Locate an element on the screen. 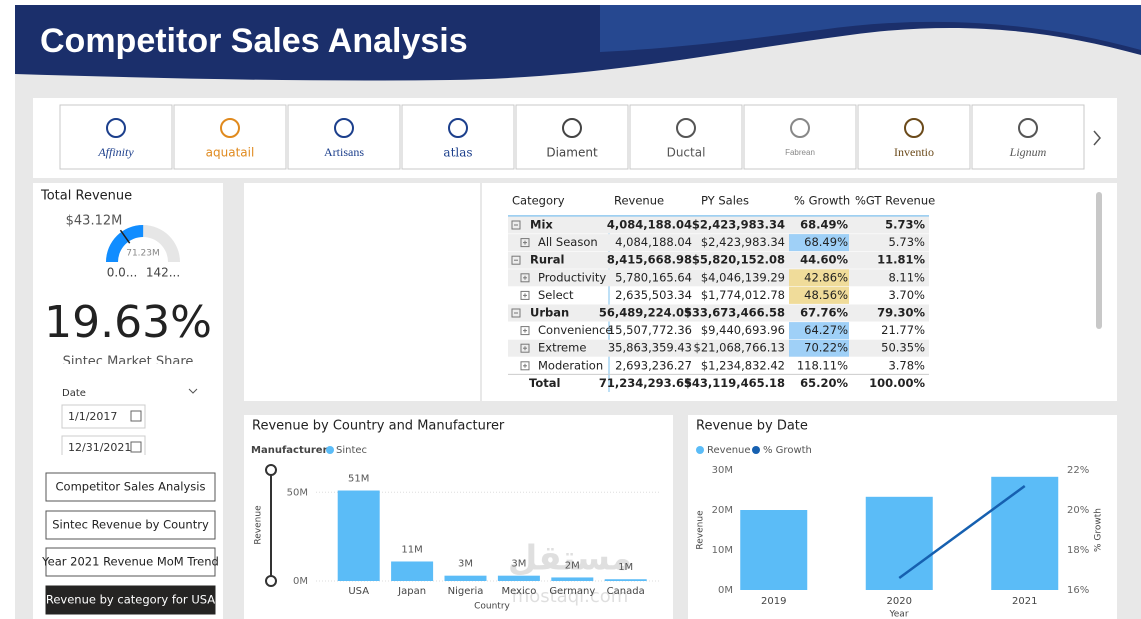 The image size is (1141, 619). data-label: 3M is located at coordinates (465, 564).